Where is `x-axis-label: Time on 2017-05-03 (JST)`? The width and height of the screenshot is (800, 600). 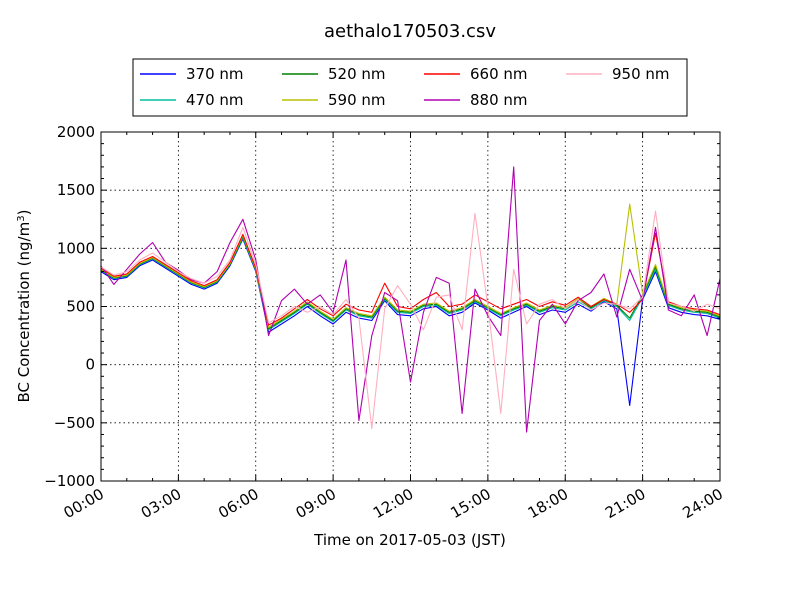
x-axis-label: Time on 2017-05-03 (JST) is located at coordinates (409, 540).